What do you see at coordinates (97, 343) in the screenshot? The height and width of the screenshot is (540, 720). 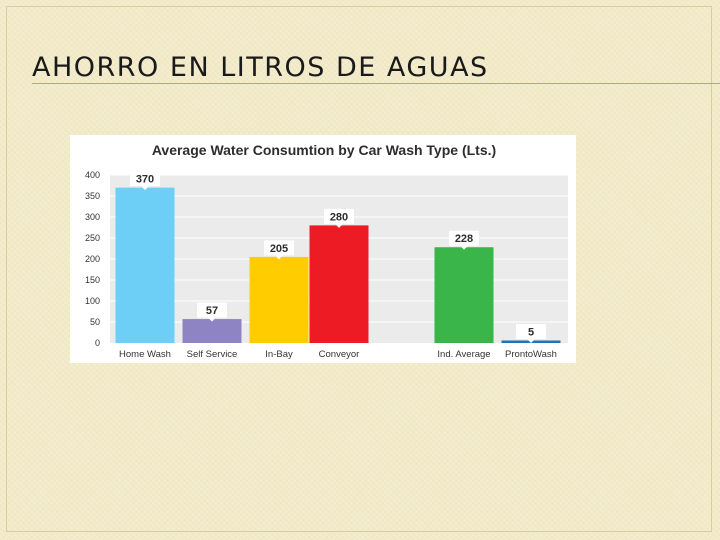 I see `y-tick-label: 0` at bounding box center [97, 343].